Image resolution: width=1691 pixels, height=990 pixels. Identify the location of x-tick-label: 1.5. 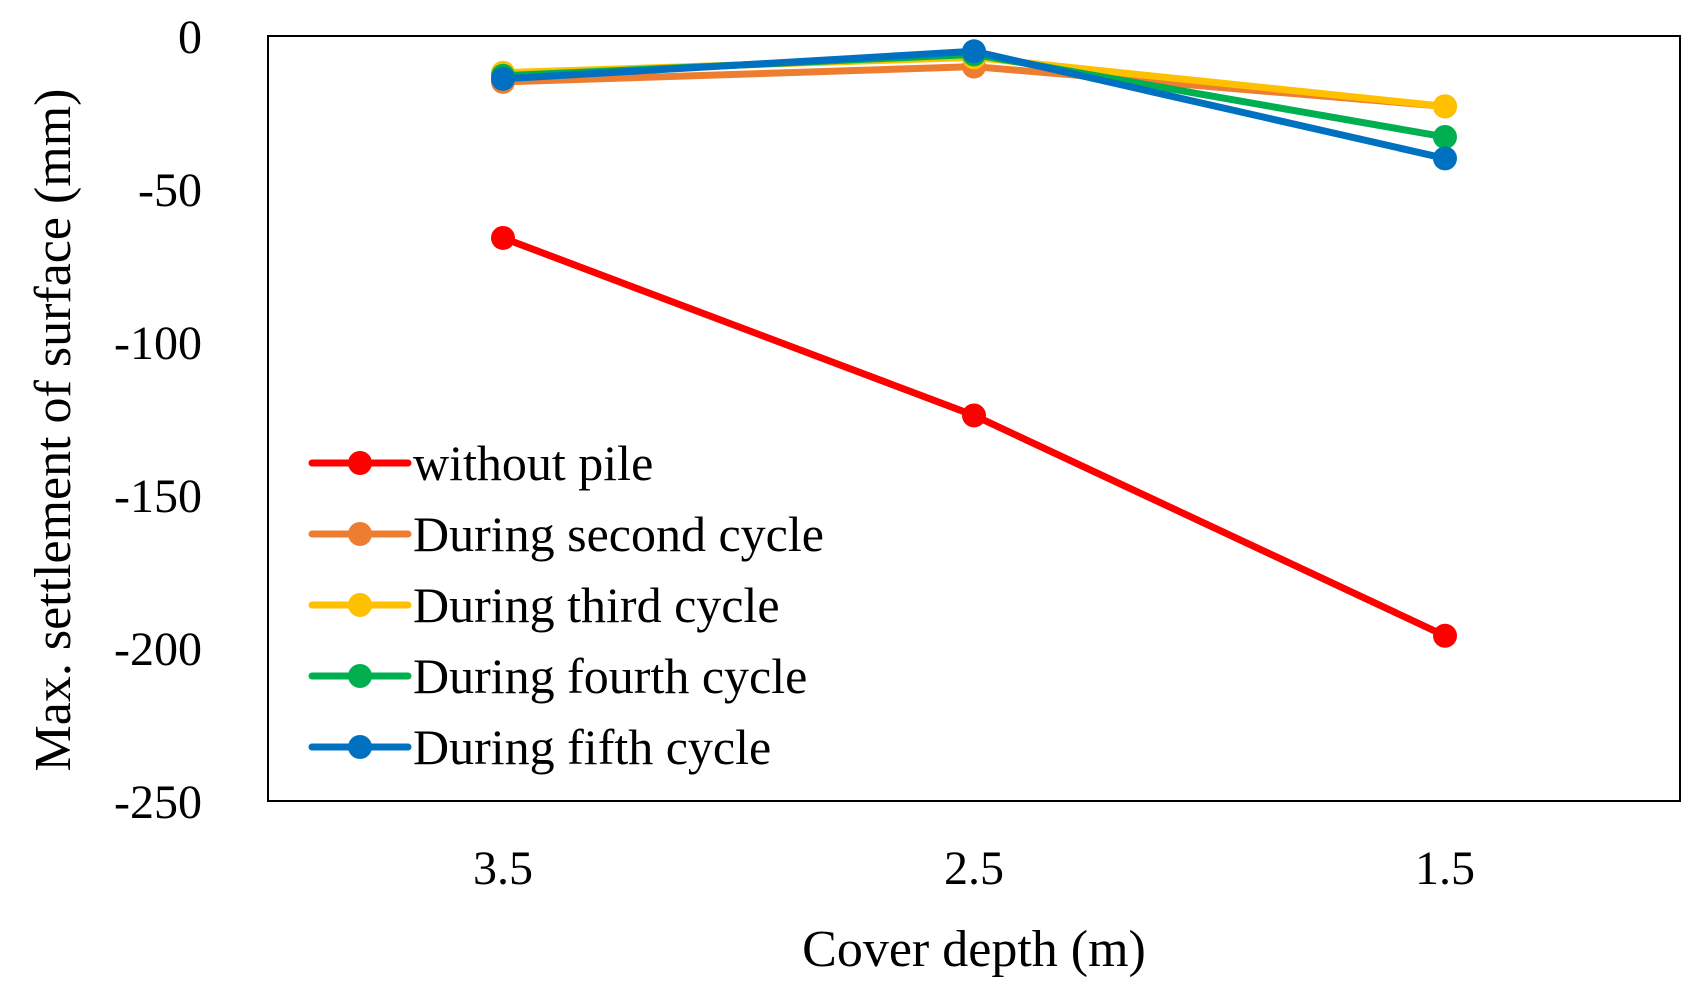
(1445, 868).